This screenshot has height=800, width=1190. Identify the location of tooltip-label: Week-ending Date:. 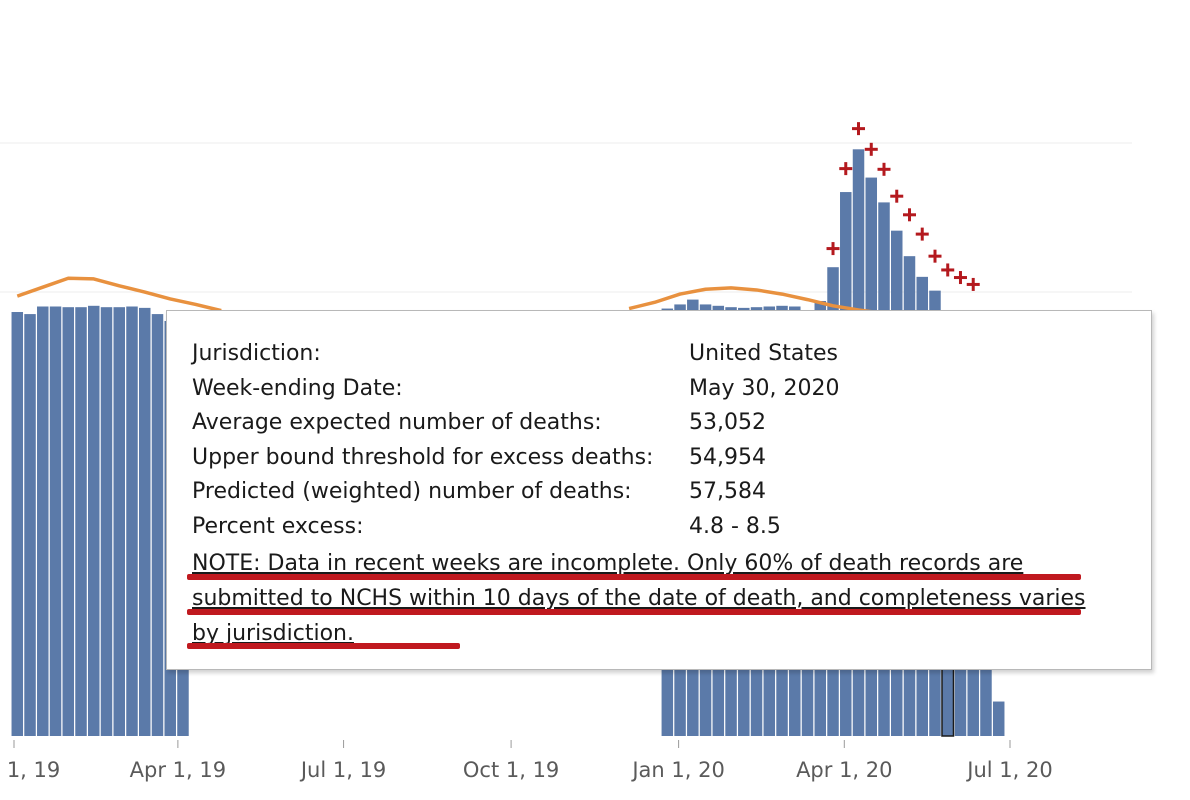
(297, 388).